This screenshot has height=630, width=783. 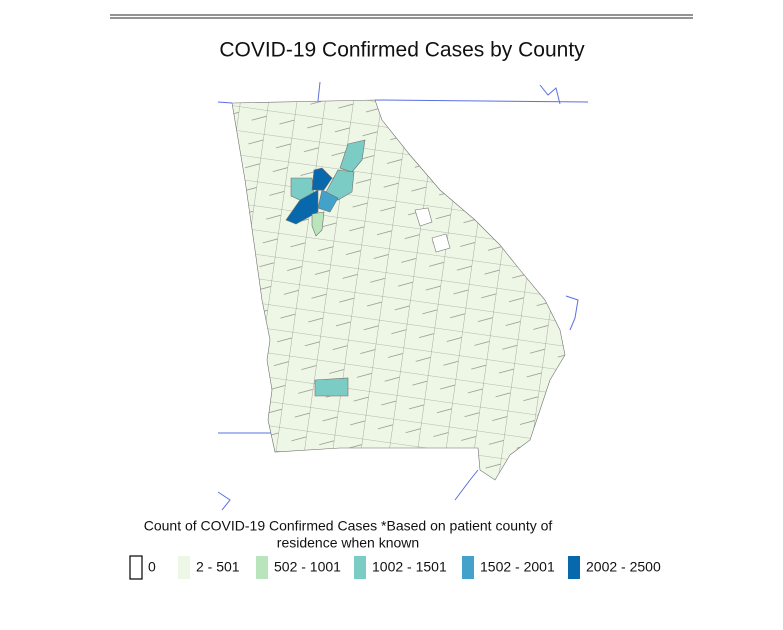 What do you see at coordinates (152, 567) in the screenshot?
I see `legend-label: 0` at bounding box center [152, 567].